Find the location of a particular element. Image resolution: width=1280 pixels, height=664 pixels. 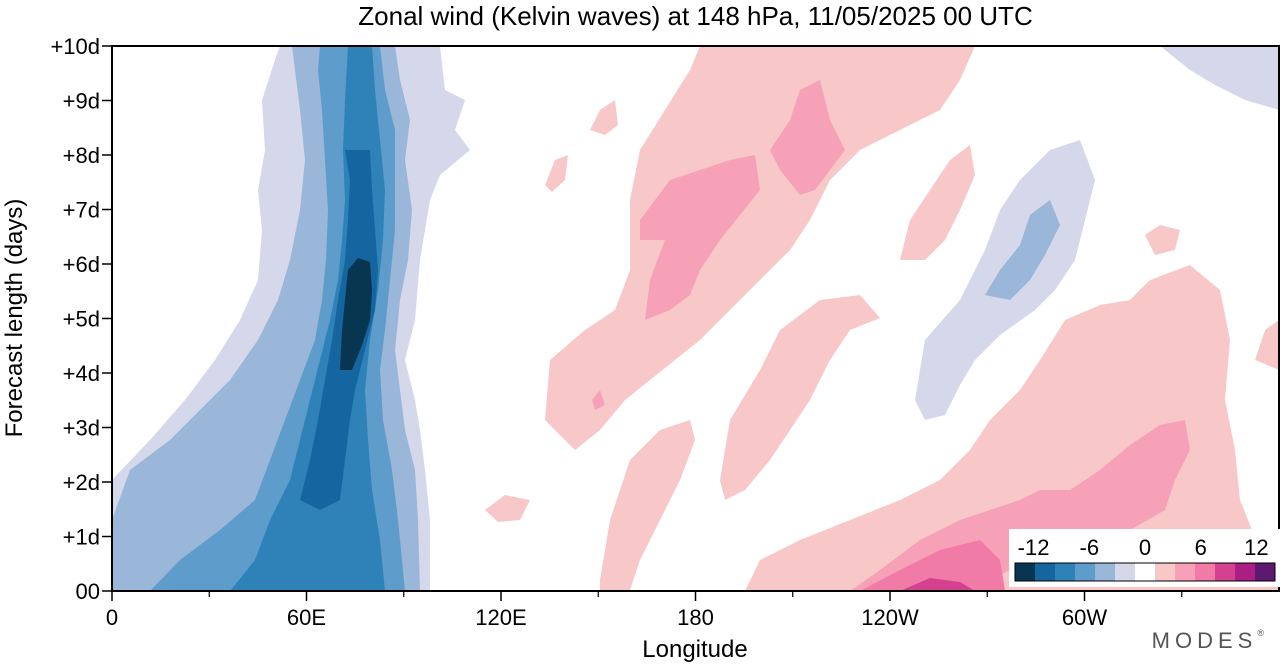

y-tick-label: +6d is located at coordinates (81, 264).